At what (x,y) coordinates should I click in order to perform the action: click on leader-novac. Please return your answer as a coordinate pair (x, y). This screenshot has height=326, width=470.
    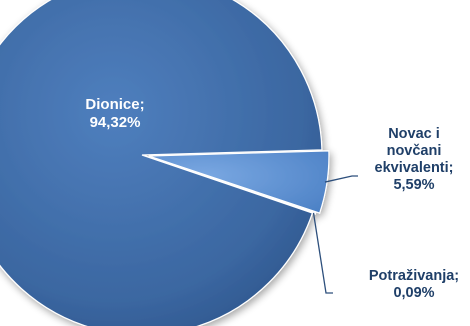
    Looking at the image, I should click on (341, 179).